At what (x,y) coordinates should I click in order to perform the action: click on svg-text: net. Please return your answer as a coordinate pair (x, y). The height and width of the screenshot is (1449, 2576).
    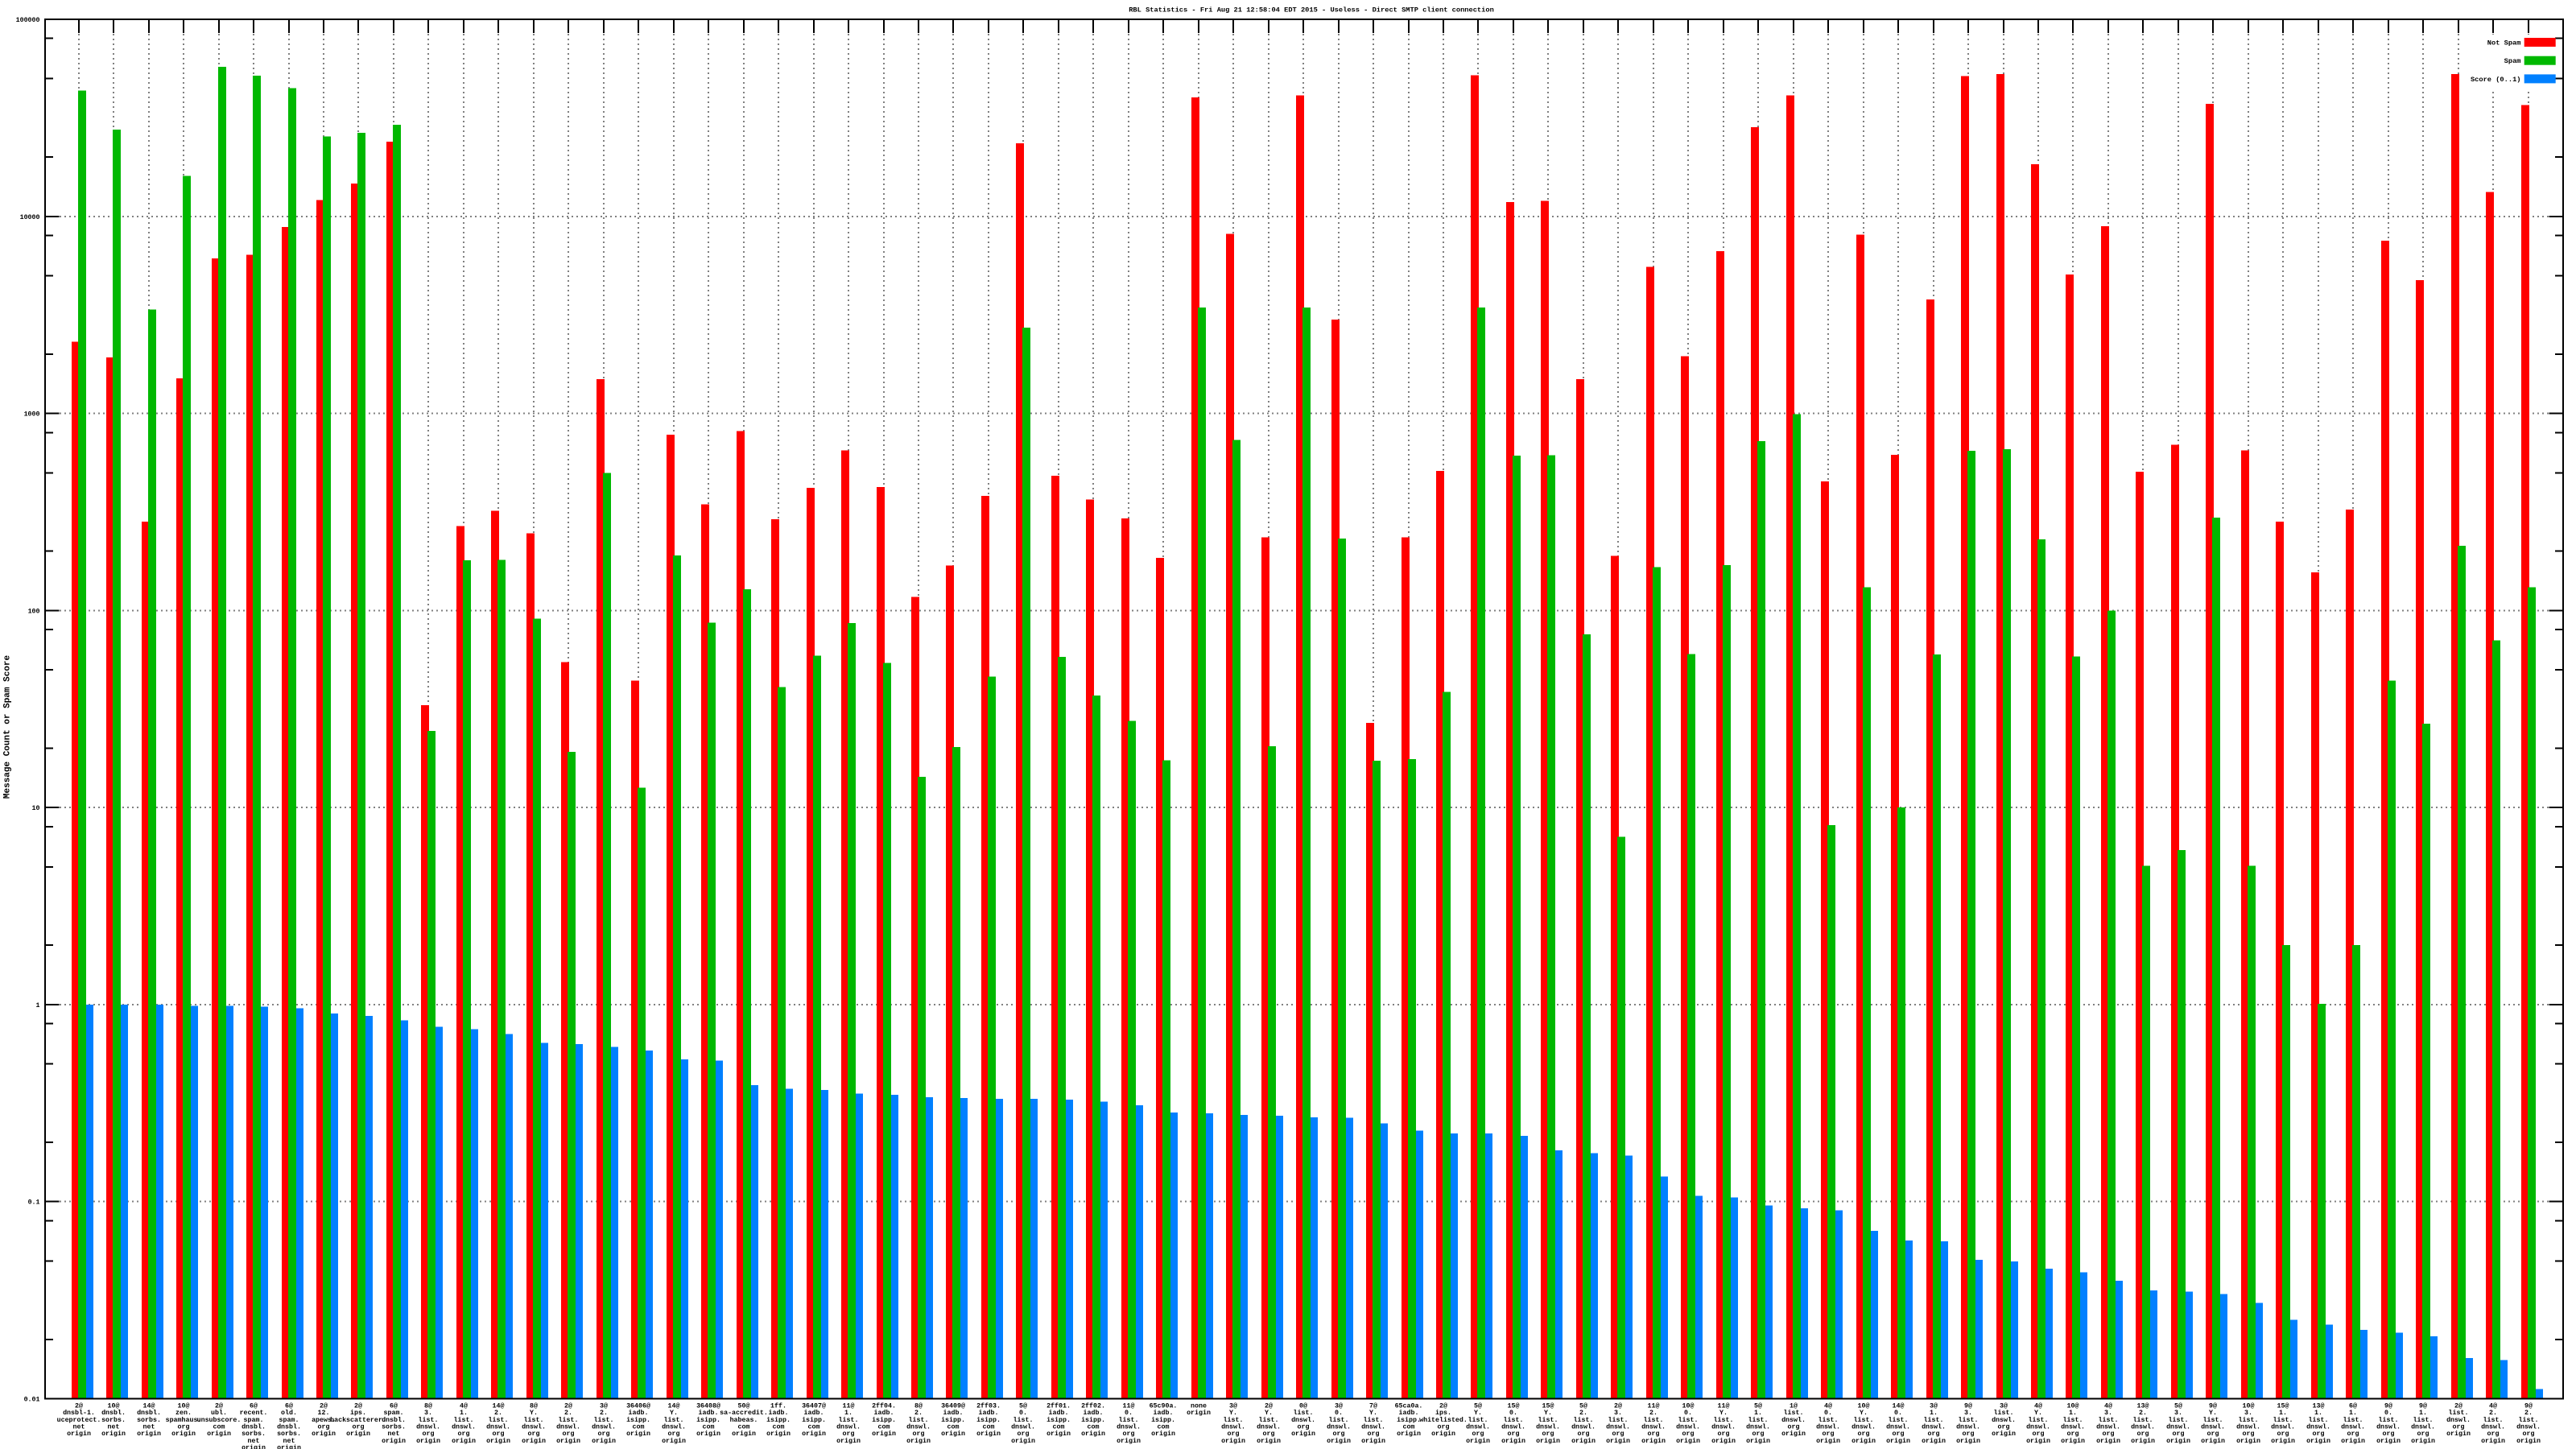
    Looking at the image, I should click on (394, 1434).